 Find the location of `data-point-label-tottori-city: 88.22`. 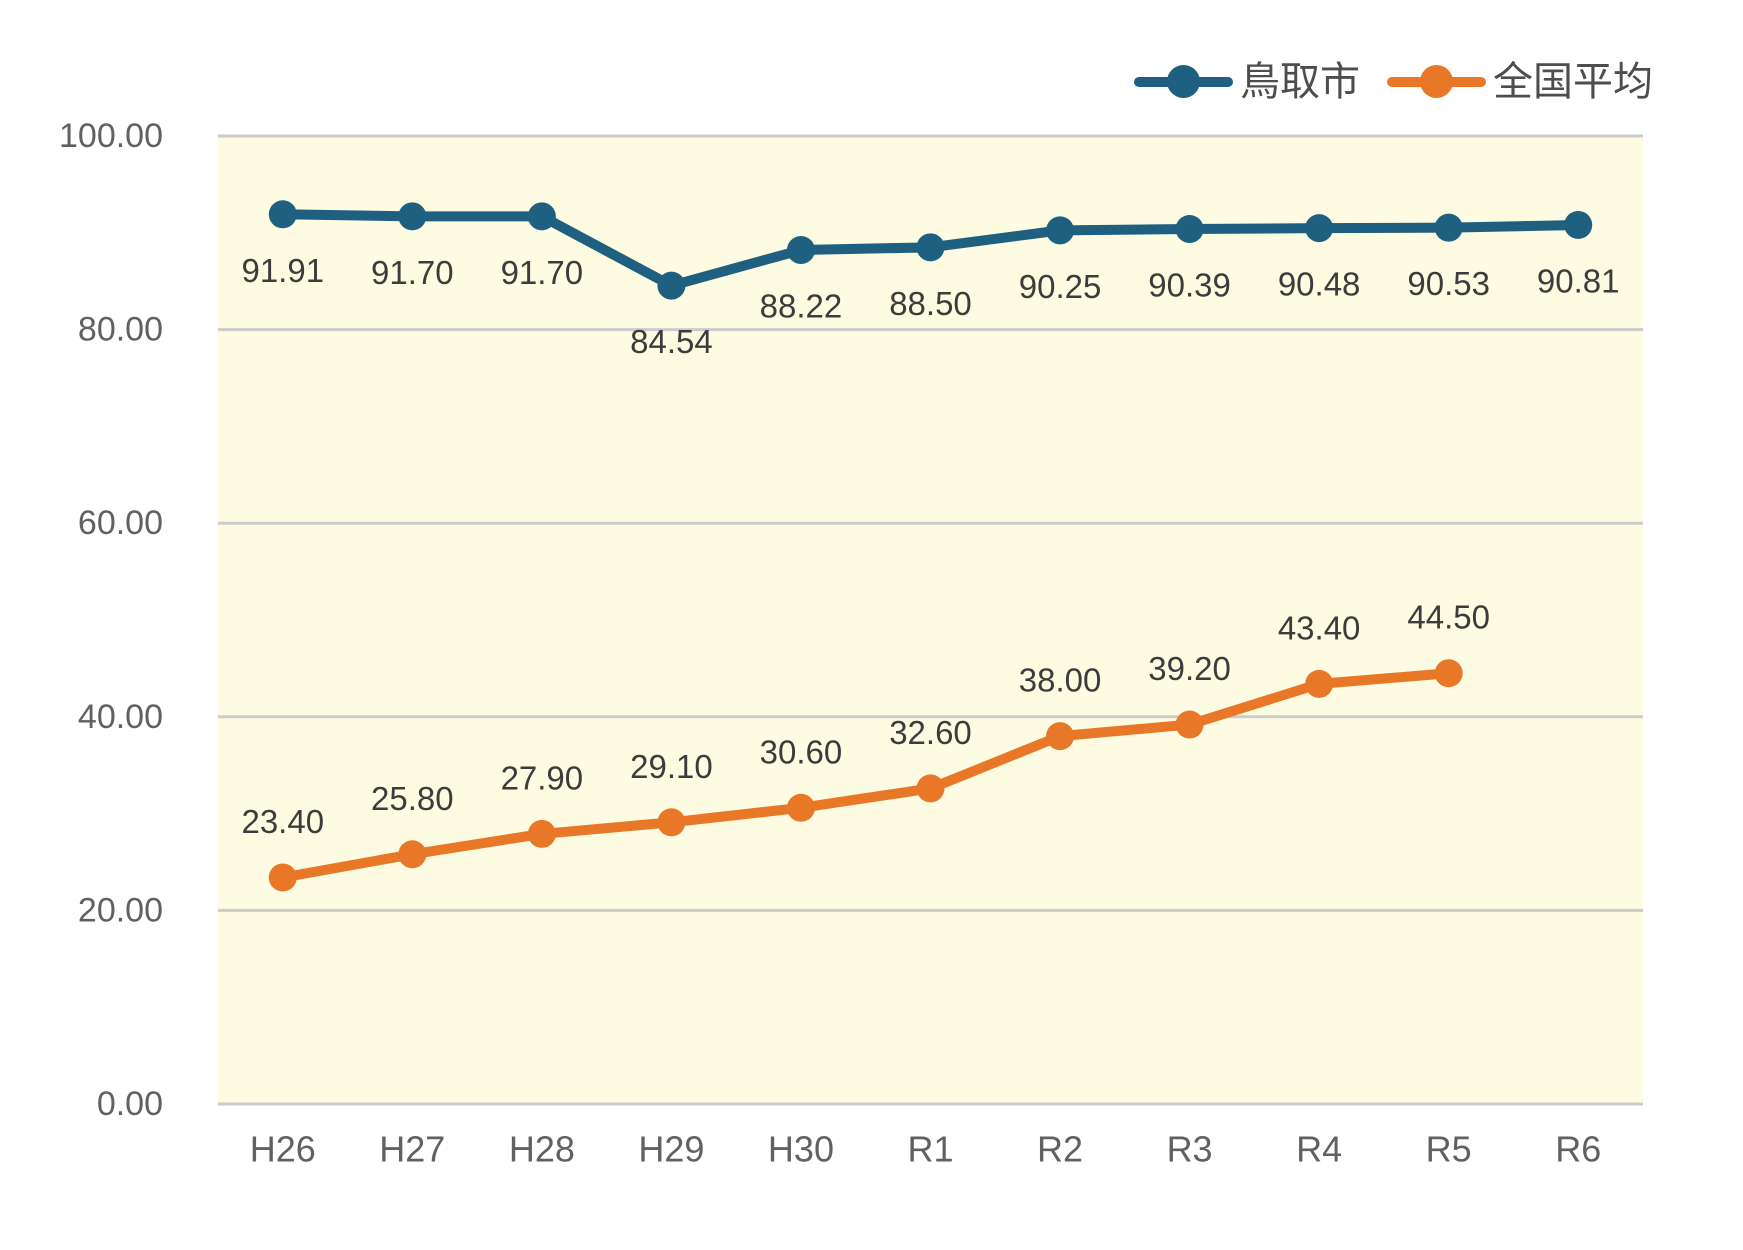

data-point-label-tottori-city: 88.22 is located at coordinates (801, 306).